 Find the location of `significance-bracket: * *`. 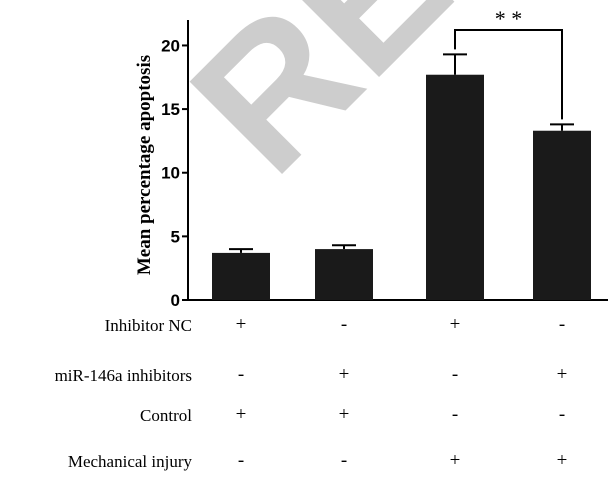

significance-bracket: * * is located at coordinates (508, 63).